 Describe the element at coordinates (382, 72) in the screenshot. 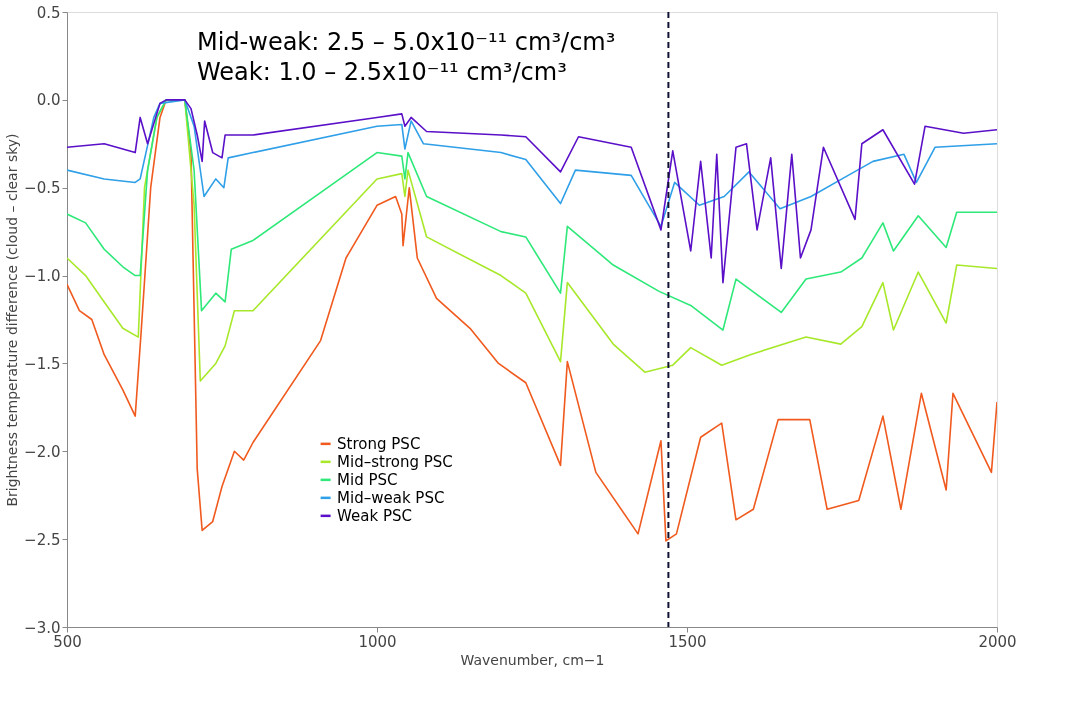

I see `annotation: Weak: 1.0 – 2.5x10⁻¹¹ cm³/cm³` at that location.